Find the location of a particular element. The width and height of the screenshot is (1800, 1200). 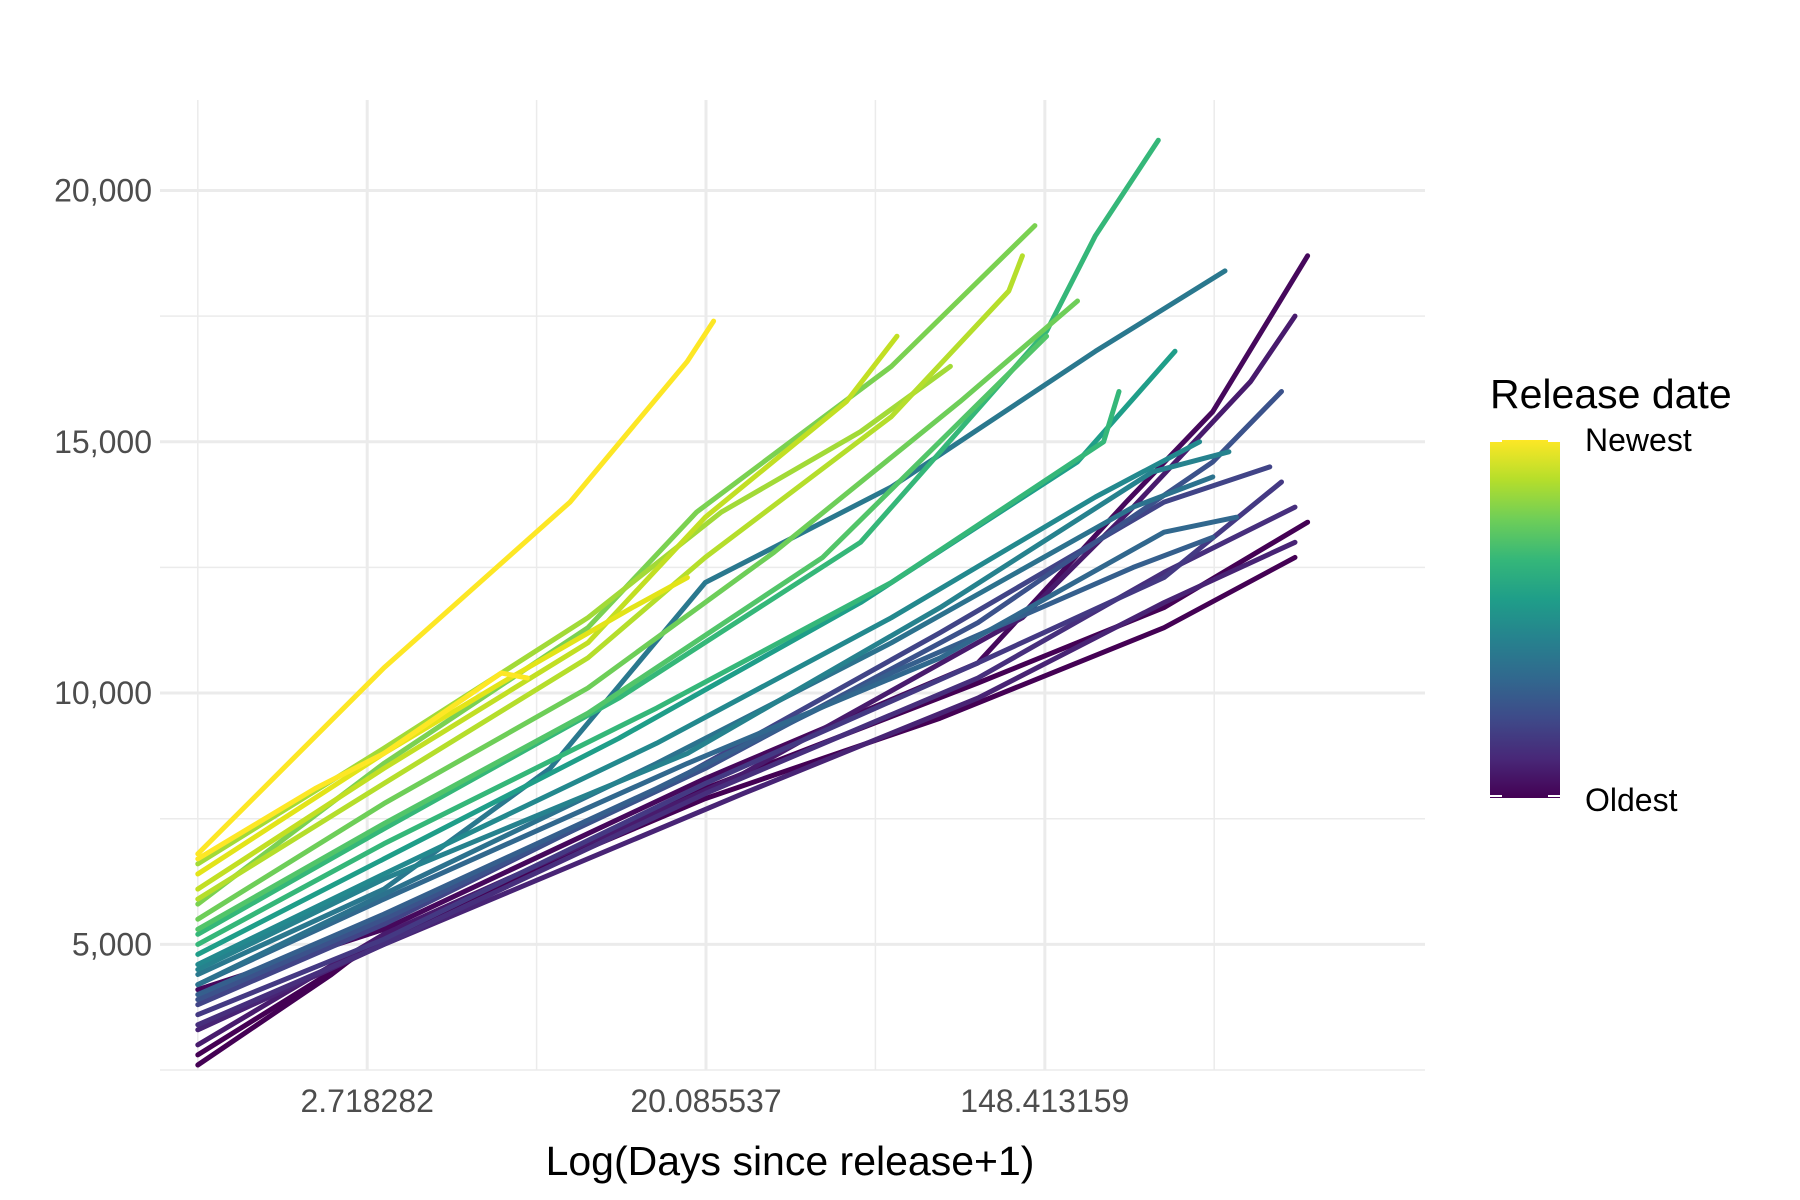

x-tick-label: 20.085537 is located at coordinates (705, 1101).